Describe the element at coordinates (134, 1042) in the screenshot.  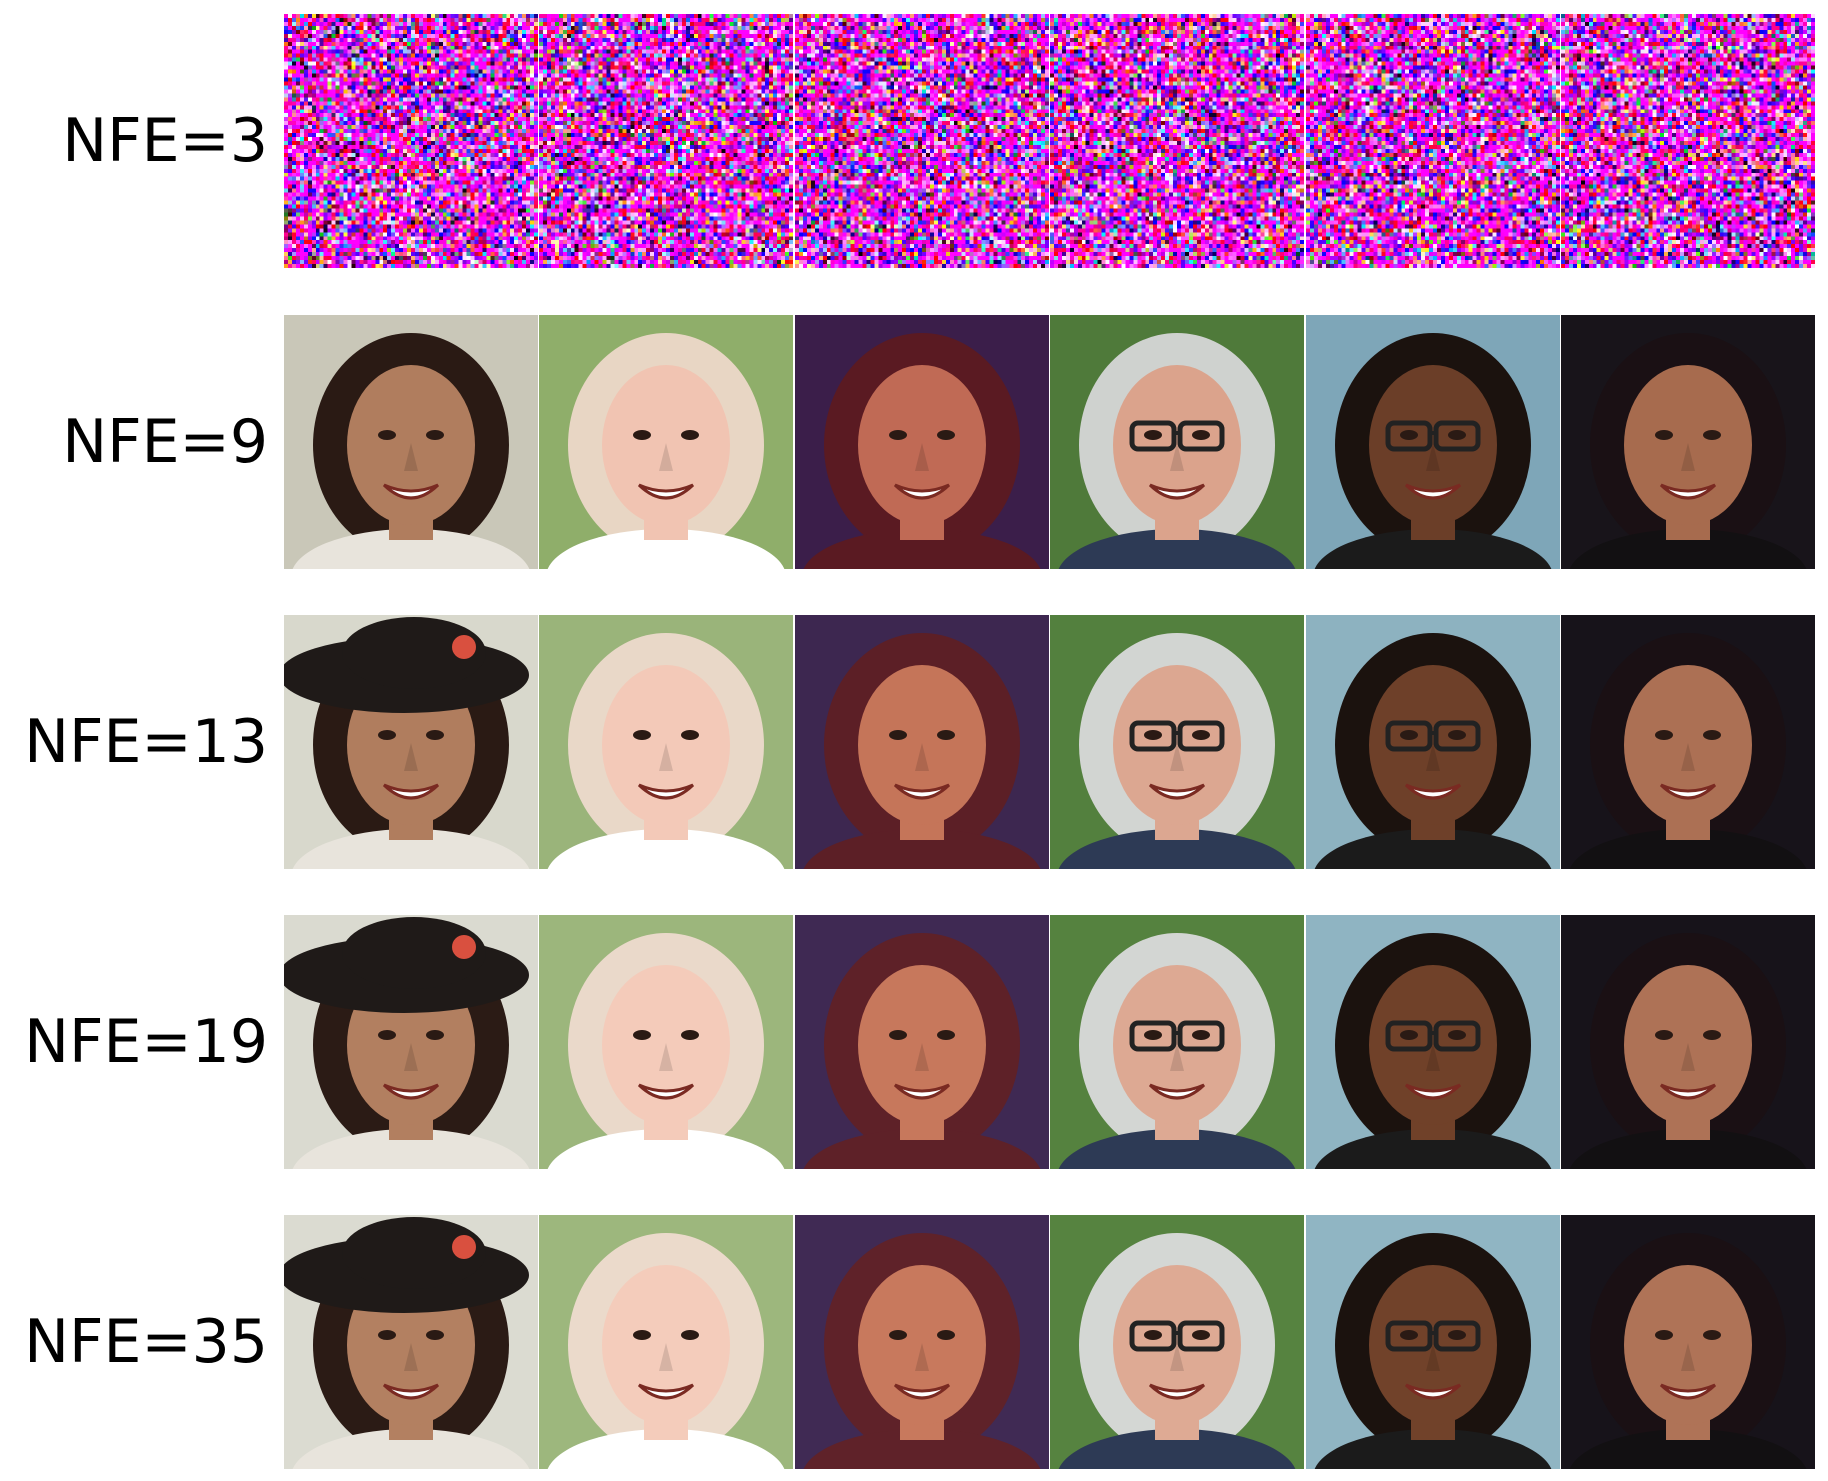
I see `row-label: NFE=19` at that location.